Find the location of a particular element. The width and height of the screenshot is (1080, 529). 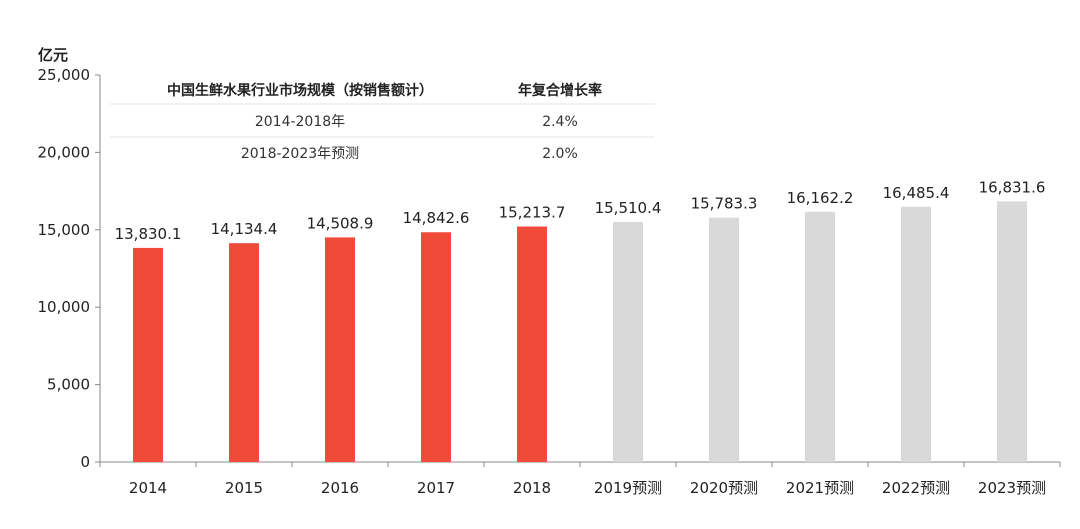

table-row-period: 2014-2018年 is located at coordinates (300, 122).